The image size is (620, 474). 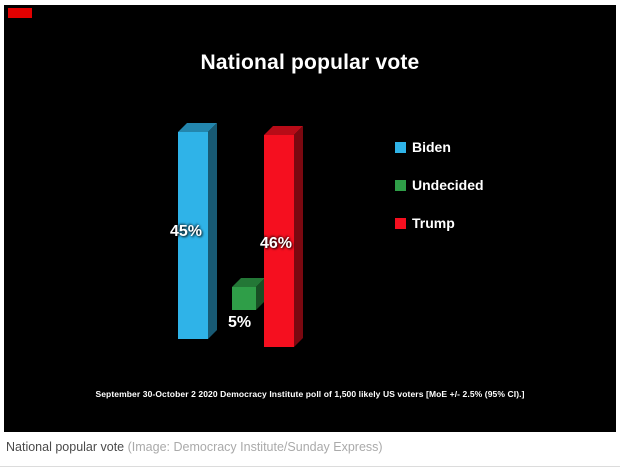 I want to click on bar-trump, so click(x=279, y=241).